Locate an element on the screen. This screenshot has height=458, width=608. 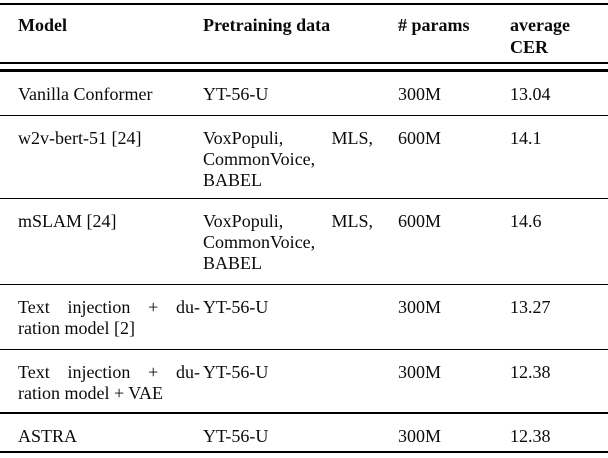
col-header-model: Model is located at coordinates (42, 25).